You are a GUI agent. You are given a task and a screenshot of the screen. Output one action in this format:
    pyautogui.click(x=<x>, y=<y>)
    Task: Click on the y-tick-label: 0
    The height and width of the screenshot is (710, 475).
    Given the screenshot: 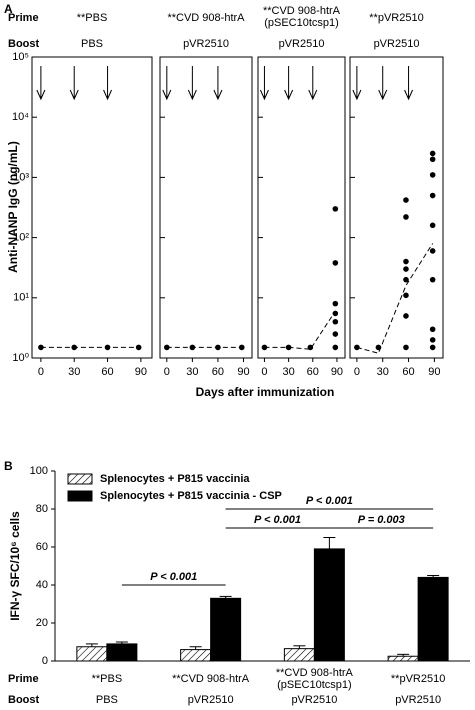 What is the action you would take?
    pyautogui.click(x=45, y=661)
    